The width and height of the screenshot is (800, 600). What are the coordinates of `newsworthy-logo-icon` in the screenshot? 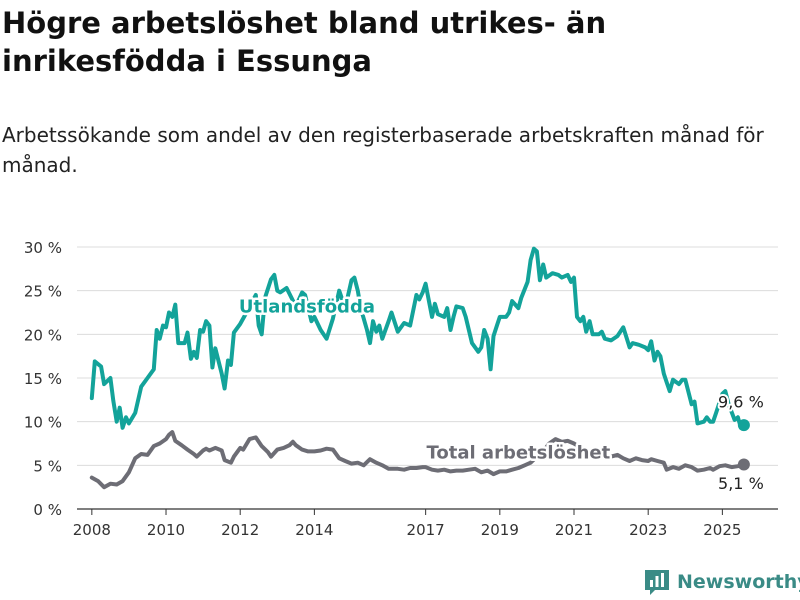 It's located at (657, 582).